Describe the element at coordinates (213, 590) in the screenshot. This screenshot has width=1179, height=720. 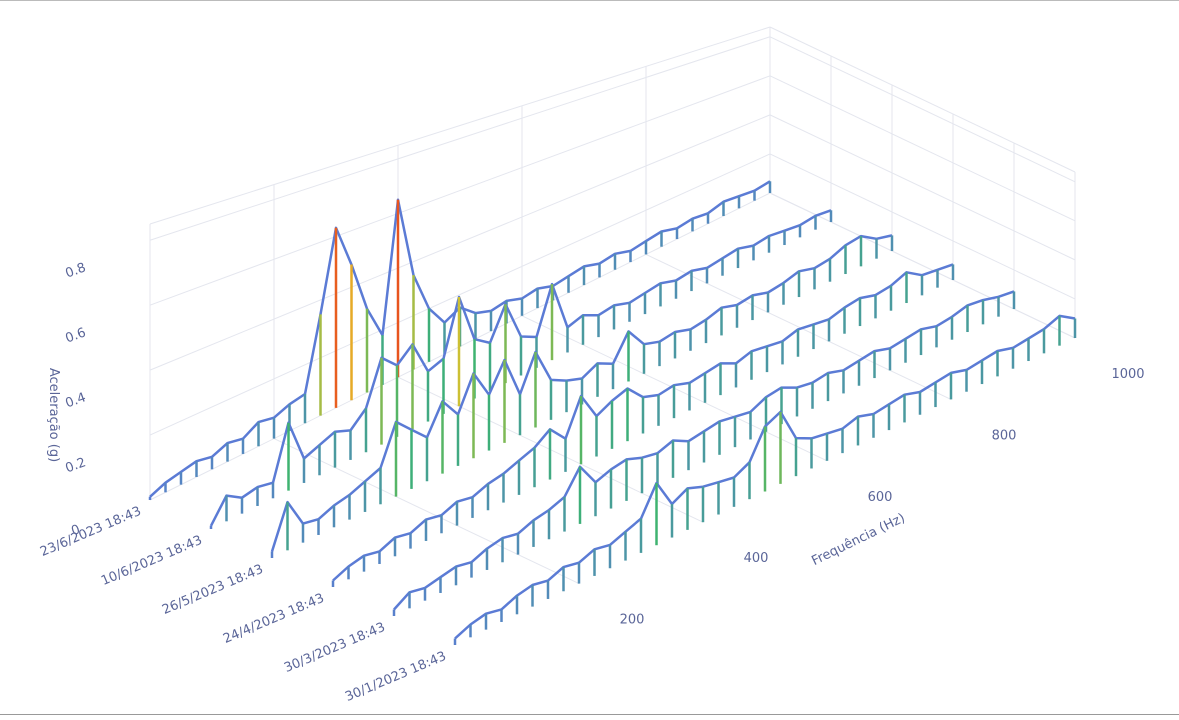
I see `date-tick-label: 26/5/2023 18:43` at that location.